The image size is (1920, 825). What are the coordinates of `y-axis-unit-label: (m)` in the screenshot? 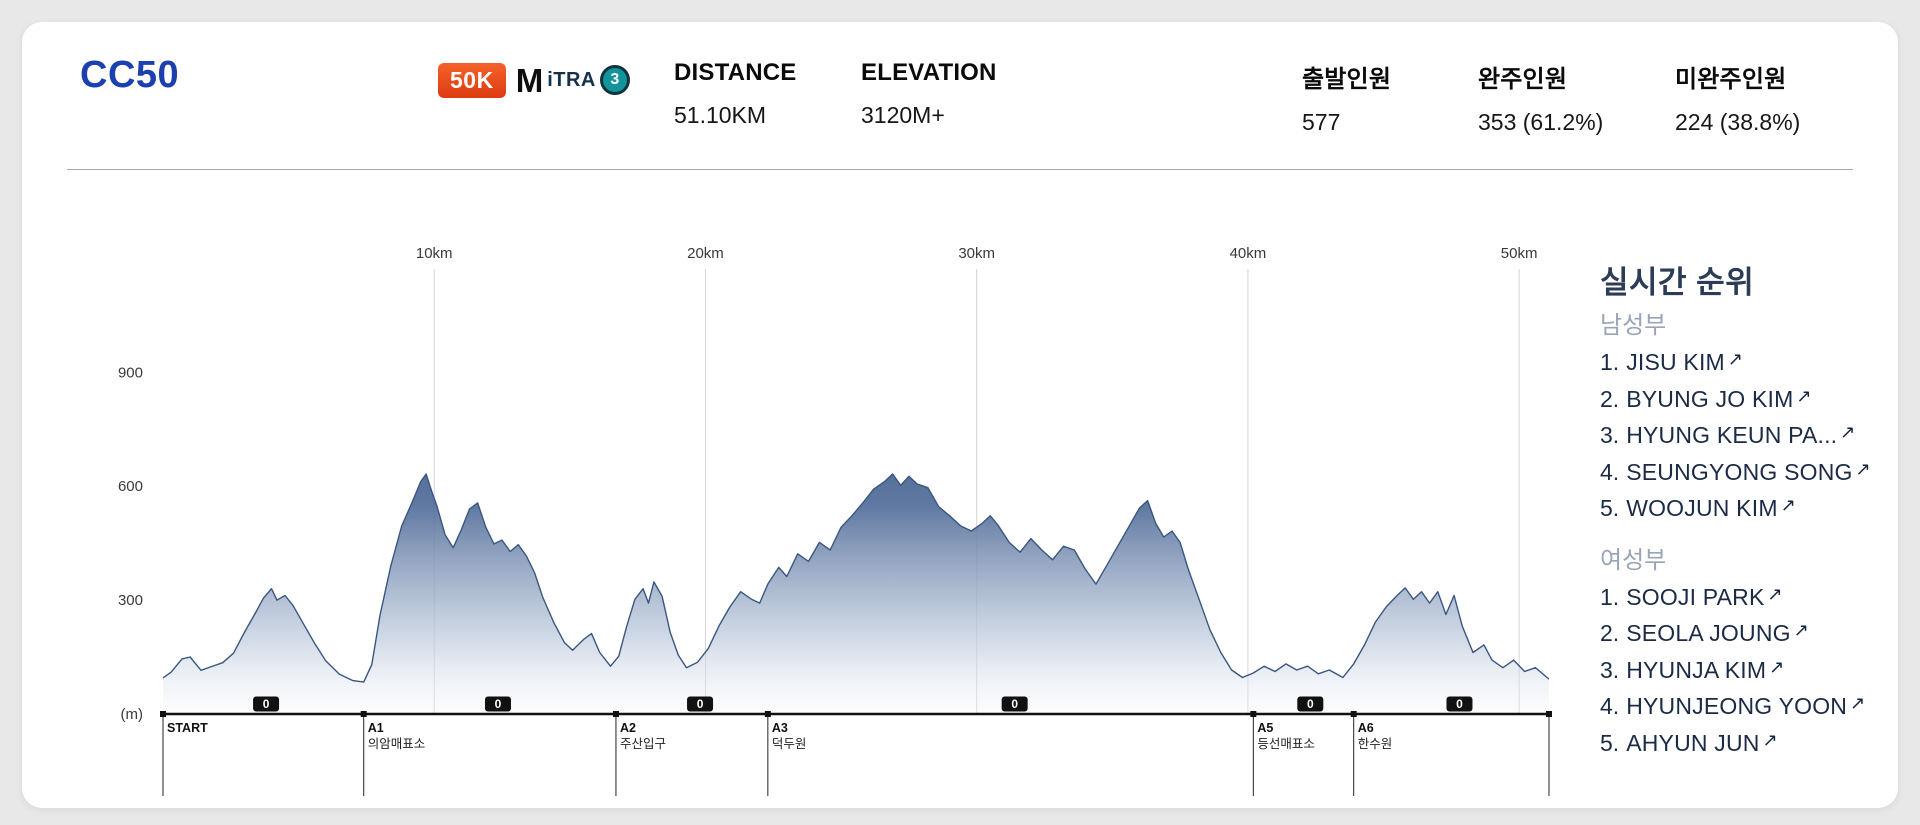 It's located at (132, 714).